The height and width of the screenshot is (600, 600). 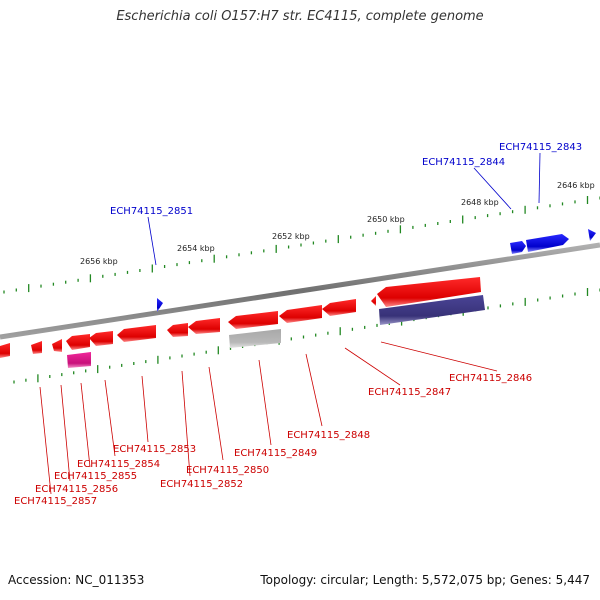 What do you see at coordinates (409, 392) in the screenshot?
I see `gene-label-reverse: ECH74115_2847` at bounding box center [409, 392].